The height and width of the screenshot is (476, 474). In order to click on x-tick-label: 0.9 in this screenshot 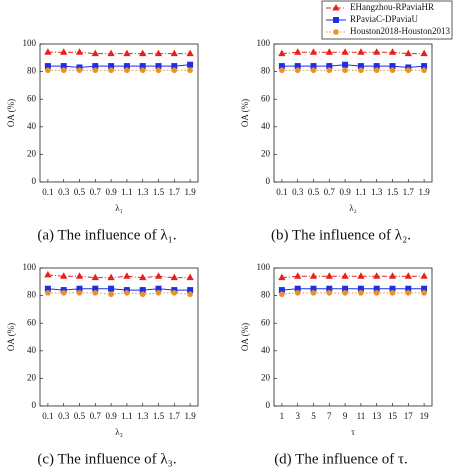, I will do `click(111, 416)`.